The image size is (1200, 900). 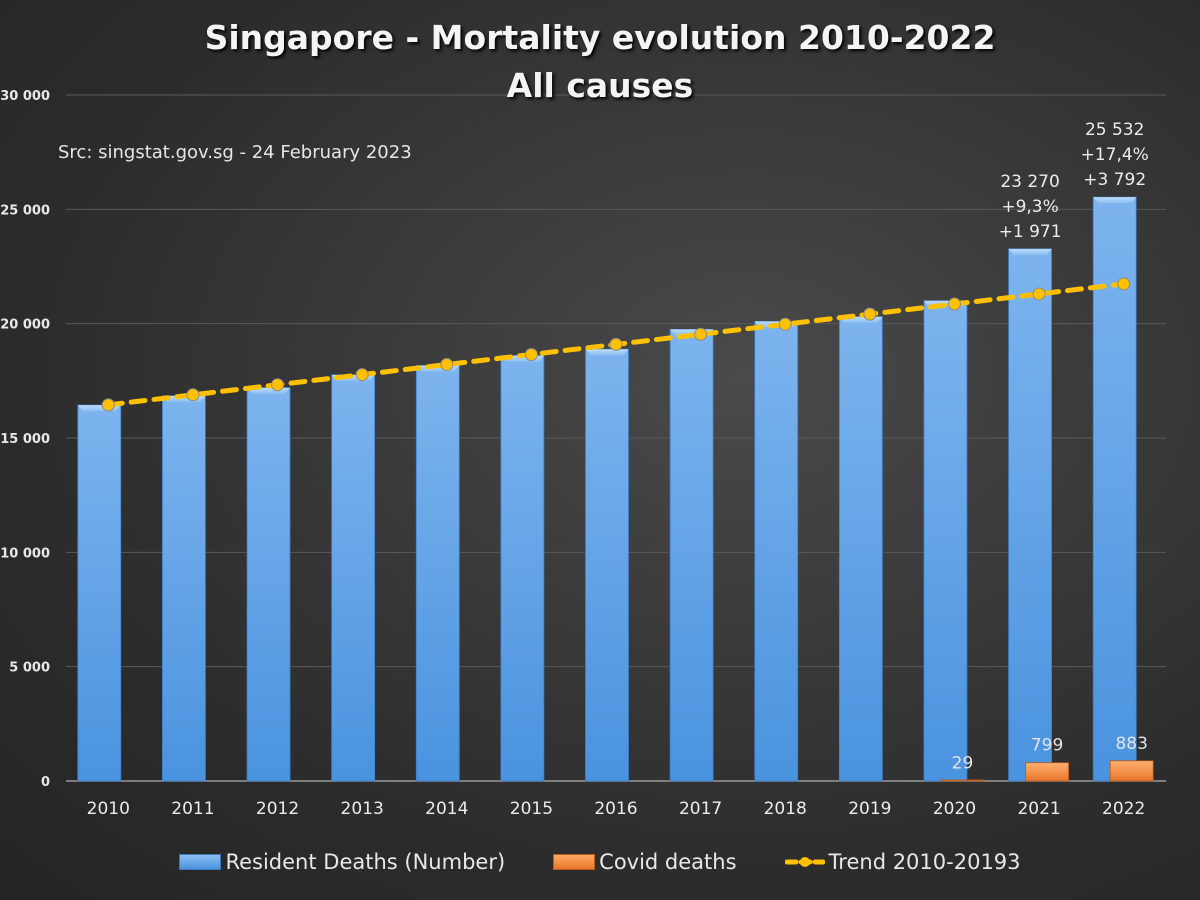 I want to click on covid-bars, so click(x=1047, y=771).